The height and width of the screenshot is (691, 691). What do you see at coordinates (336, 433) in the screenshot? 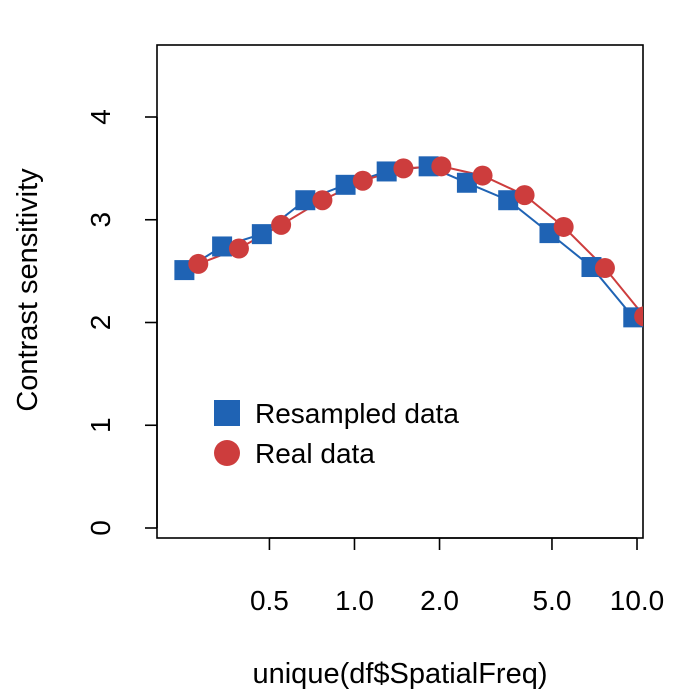
I see `legend: Resampled data Real data` at bounding box center [336, 433].